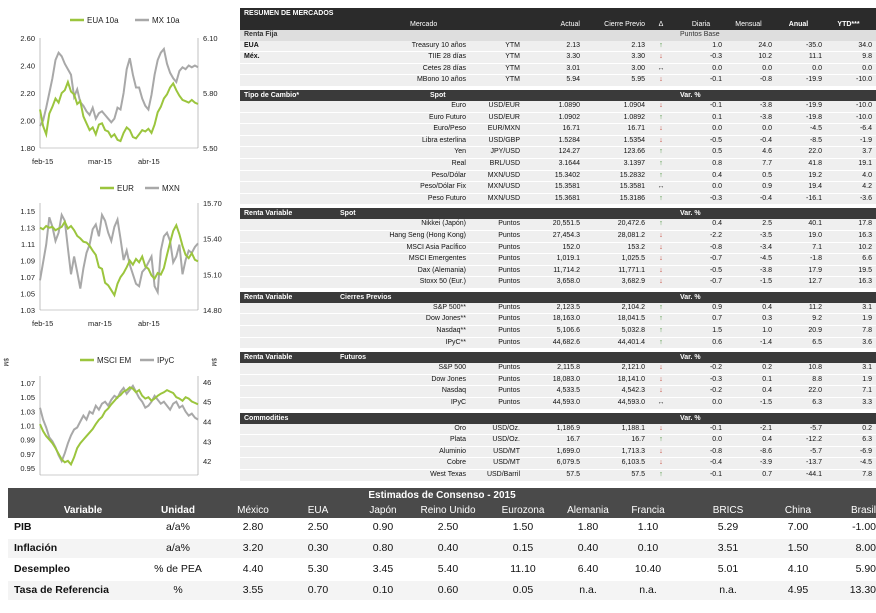  I want to click on consensus-row-unit: a/a%, so click(178, 527).